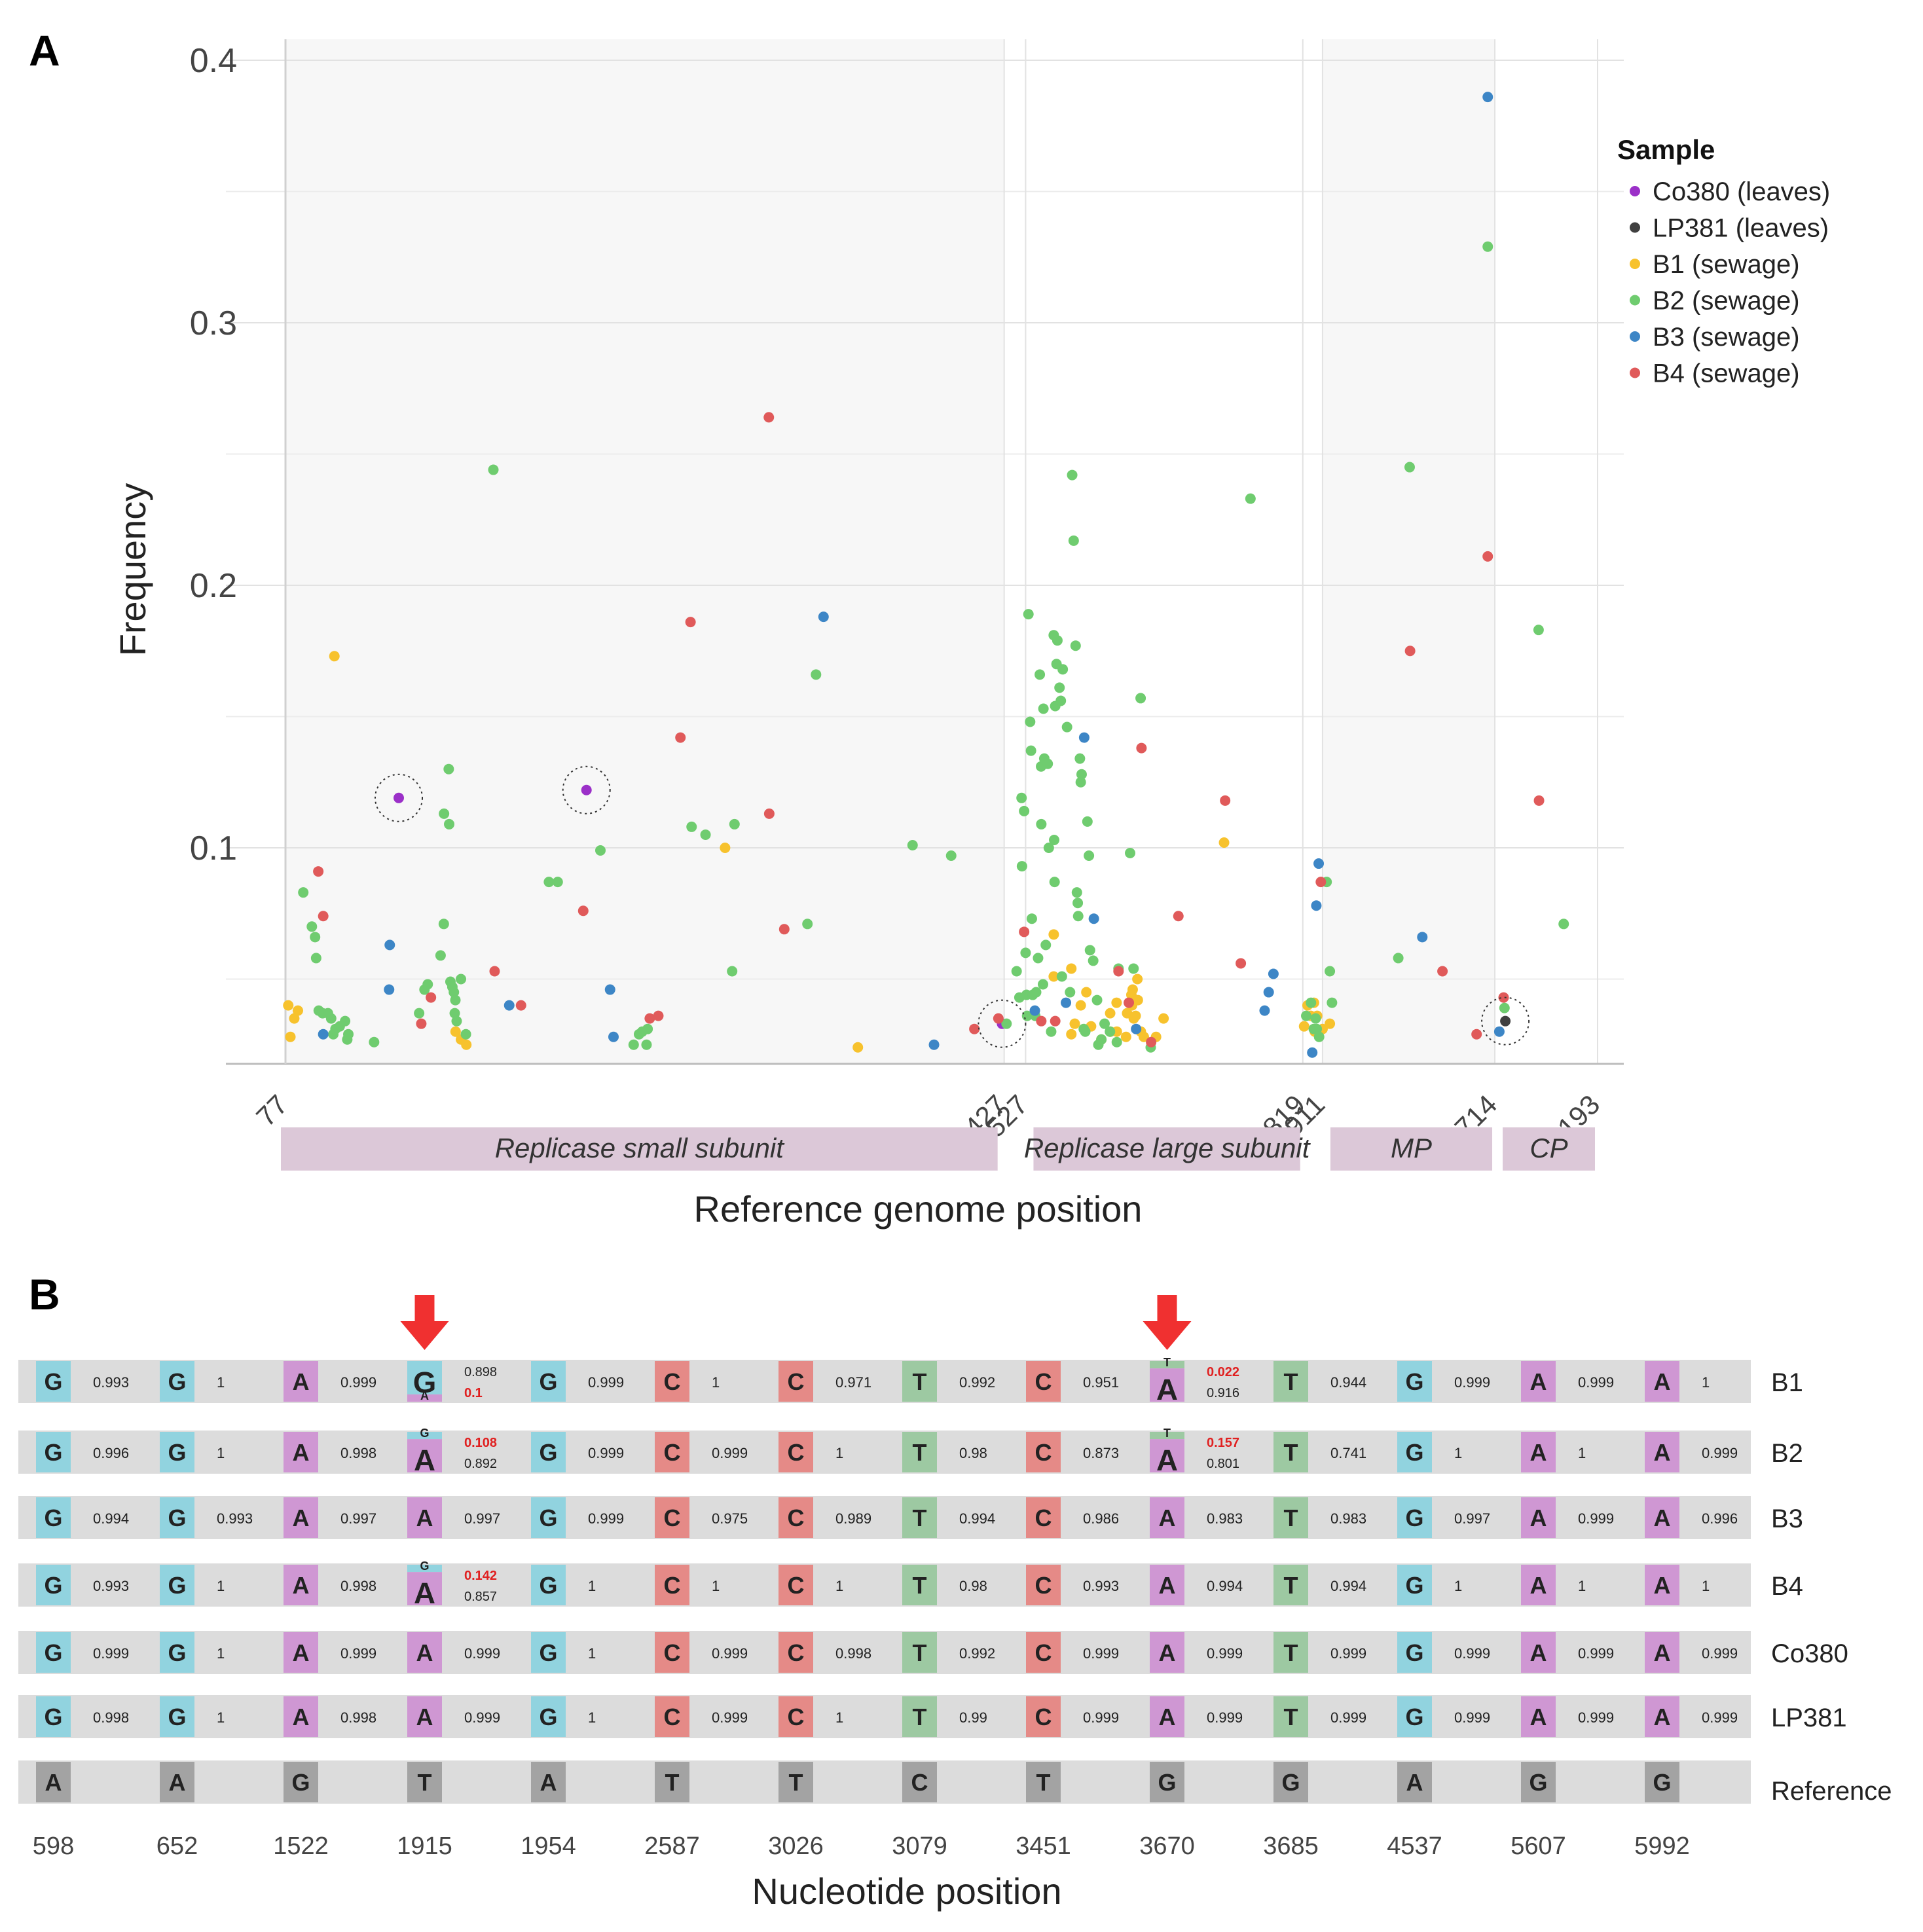 Image resolution: width=1923 pixels, height=1932 pixels. What do you see at coordinates (853, 1519) in the screenshot?
I see `base-frequency: 0.989` at bounding box center [853, 1519].